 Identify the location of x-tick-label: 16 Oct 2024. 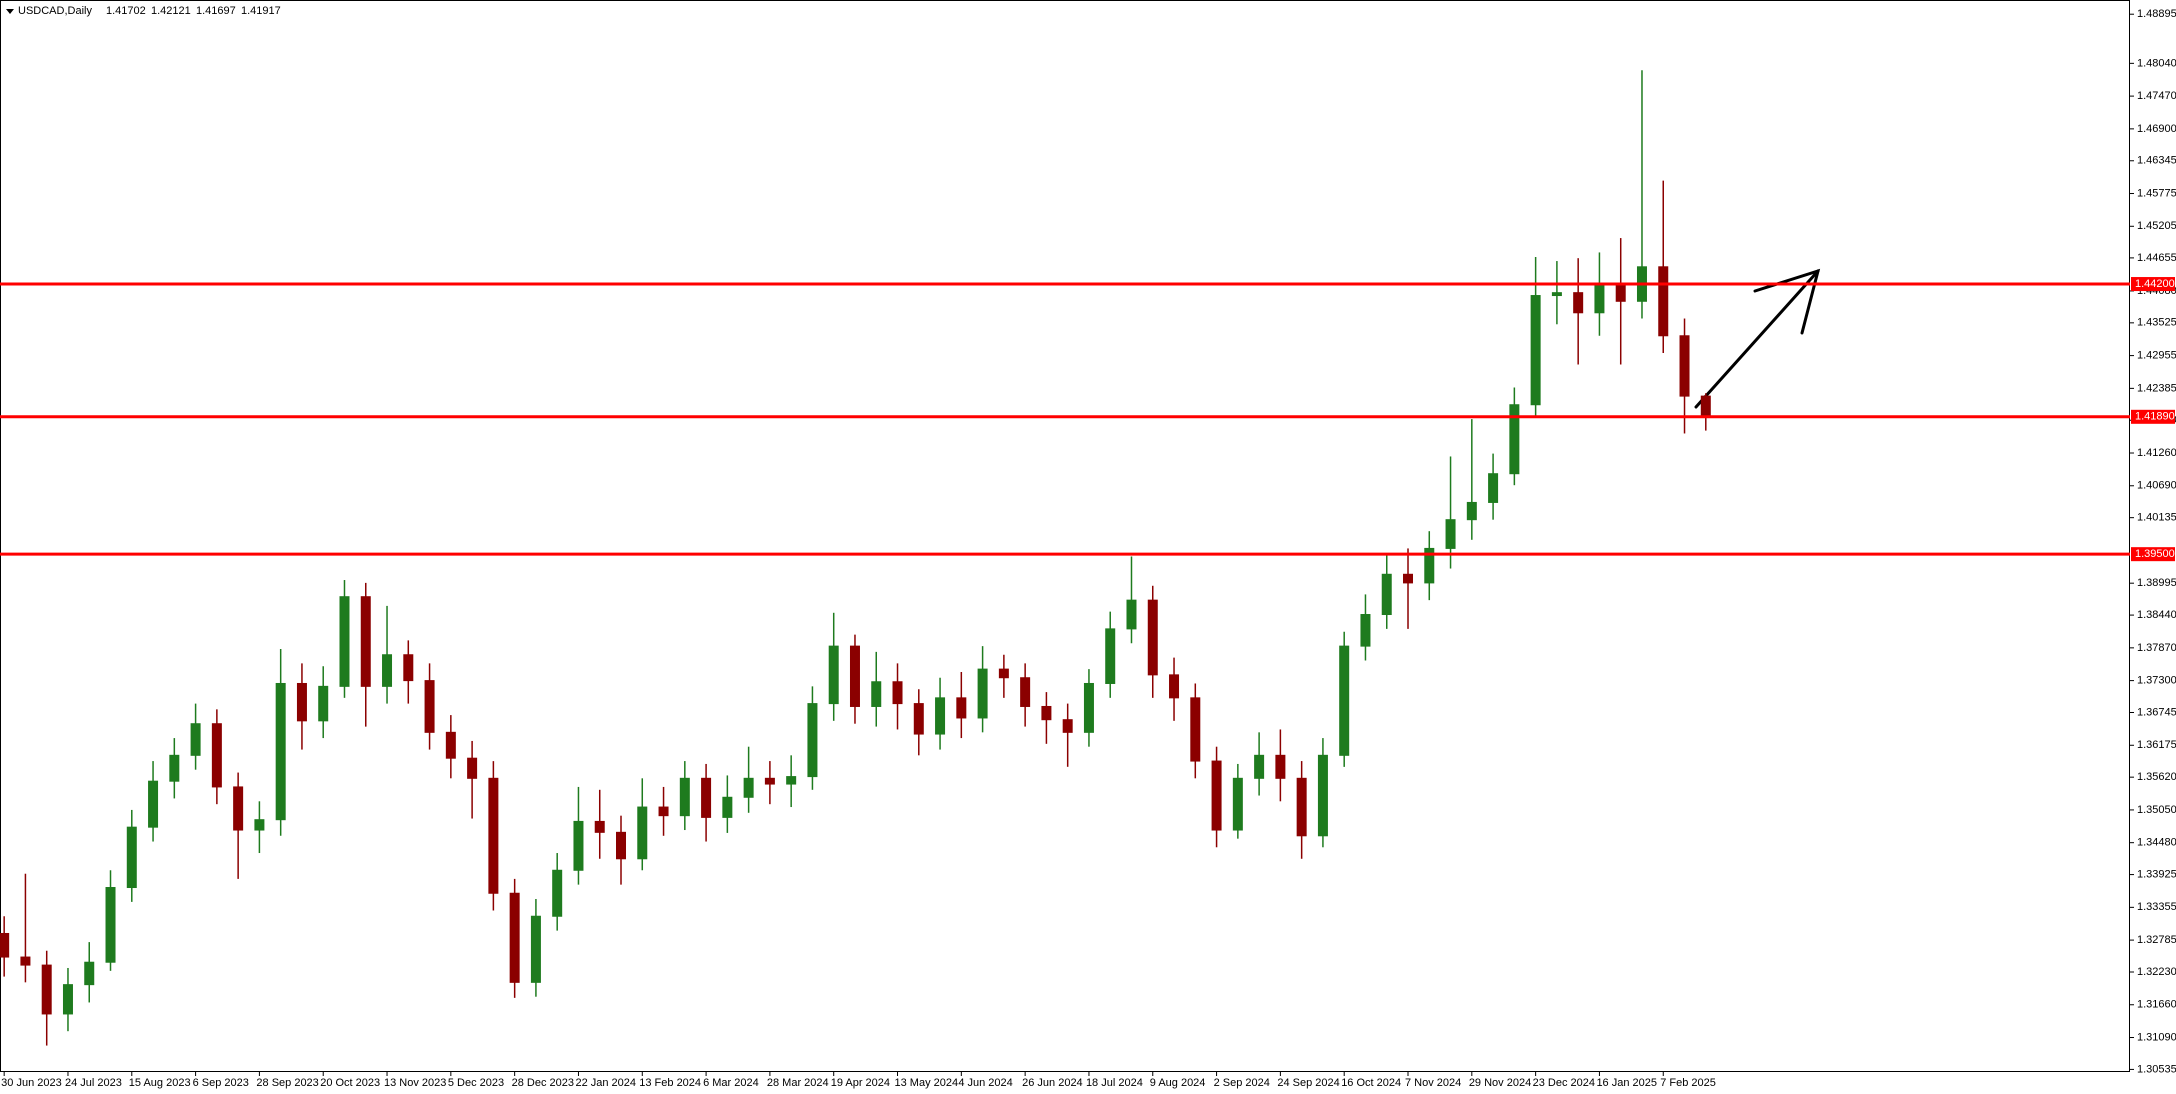
(1371, 1083).